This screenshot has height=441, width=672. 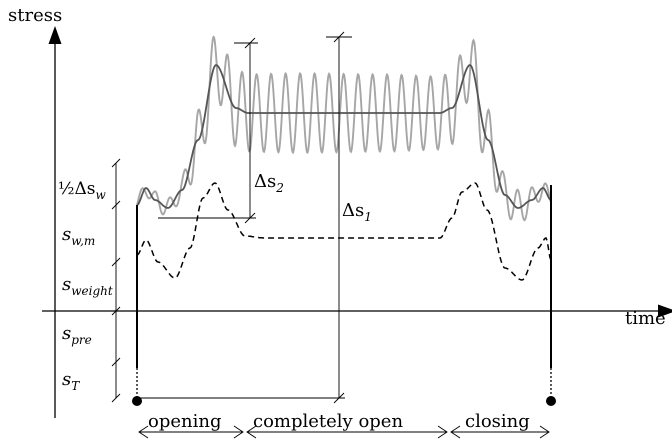 I want to click on phase-completely-open-label: completely open, so click(x=328, y=421).